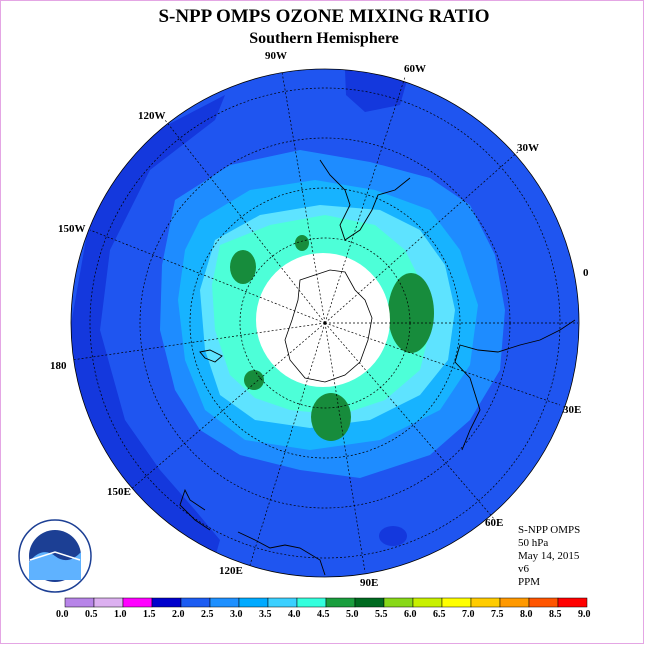 The image size is (648, 648). Describe the element at coordinates (515, 385) in the screenshot. I see `africa-coast` at that location.